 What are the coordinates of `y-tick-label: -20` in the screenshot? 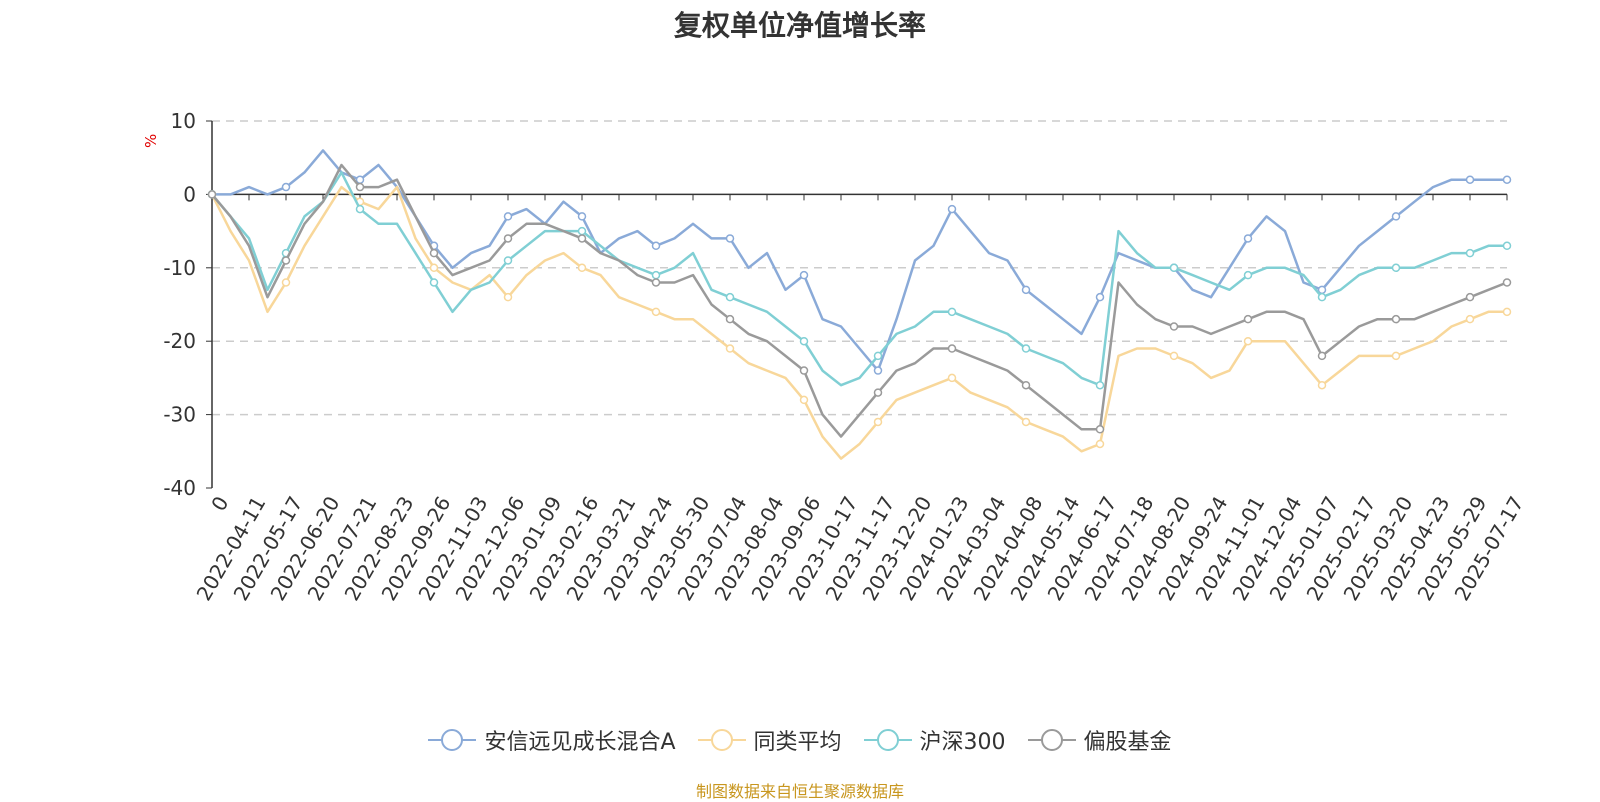 It's located at (179, 341).